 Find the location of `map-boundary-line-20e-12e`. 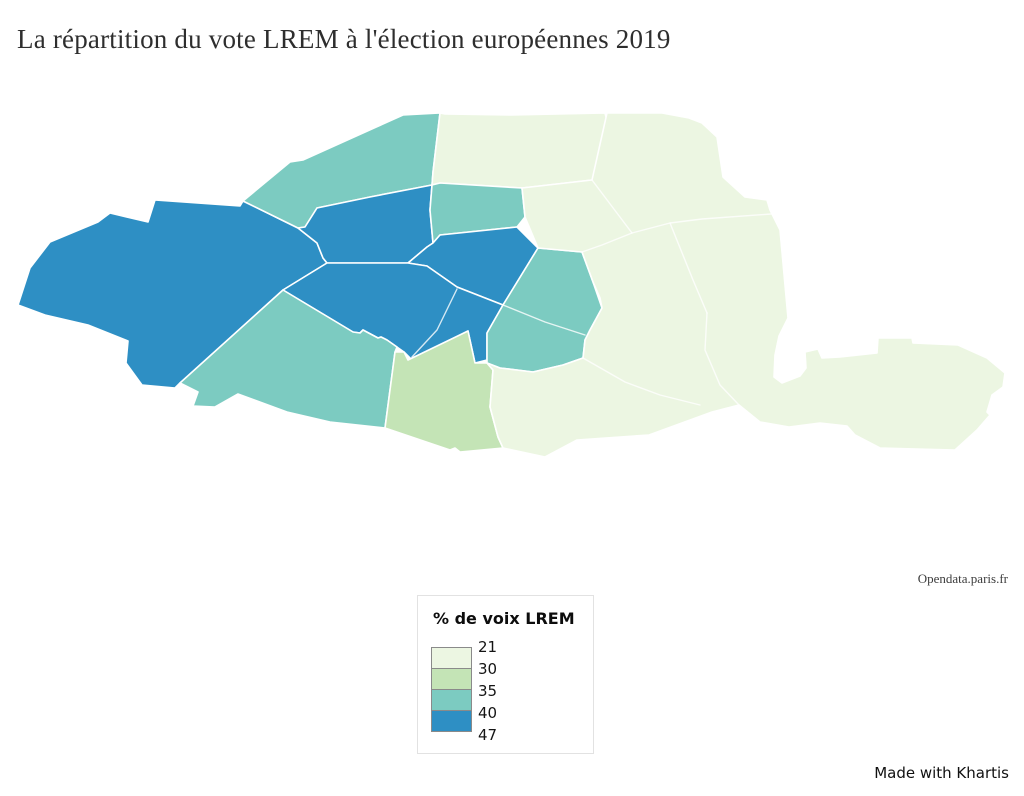

map-boundary-line-20e-12e is located at coordinates (722, 359).